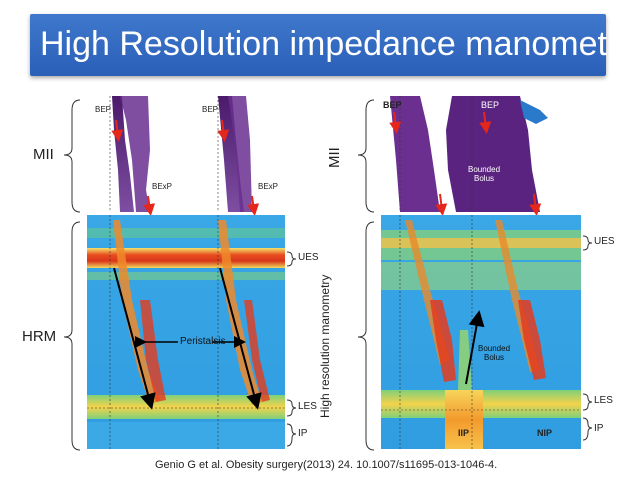 The width and height of the screenshot is (638, 478). Describe the element at coordinates (599, 428) in the screenshot. I see `right-ip-label: IP` at that location.